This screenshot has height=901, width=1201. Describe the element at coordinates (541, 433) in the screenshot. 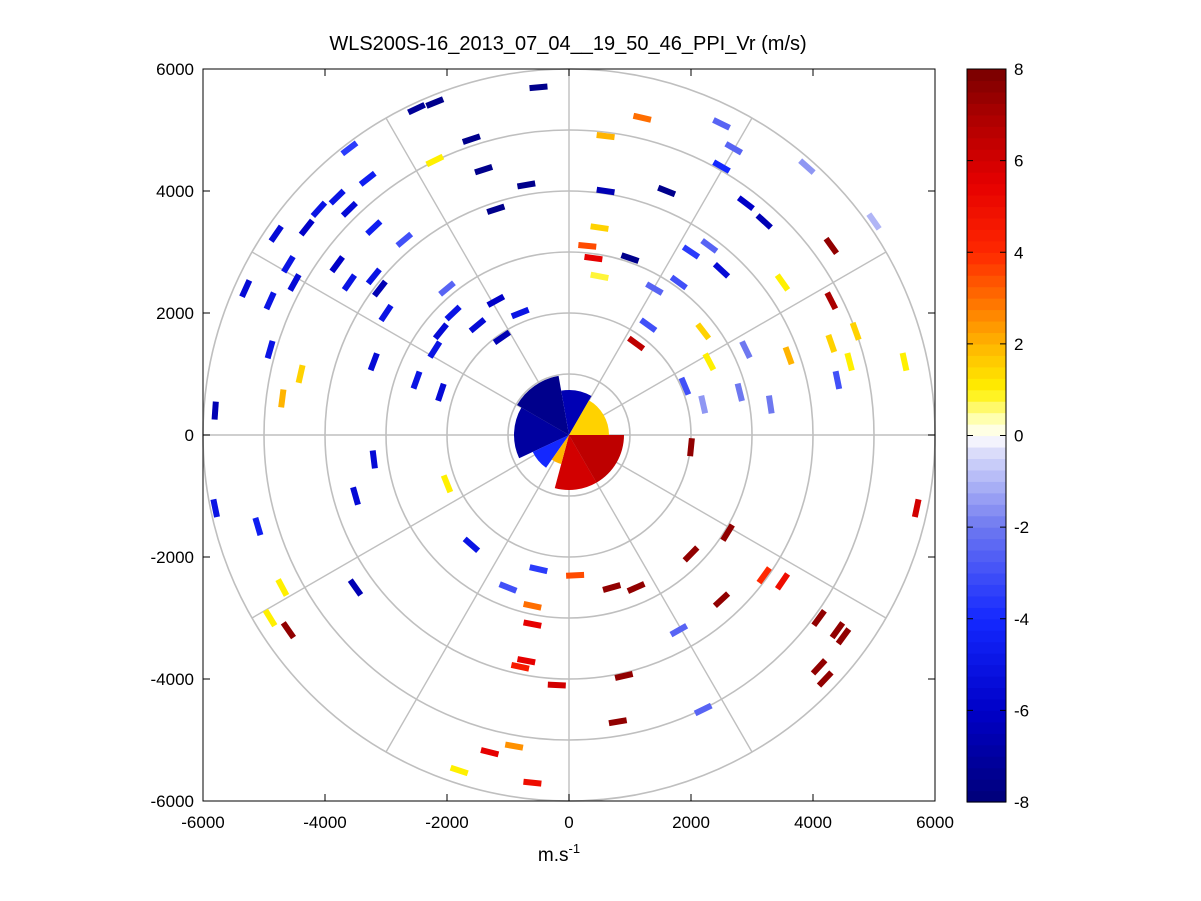

I see `core-sector-w` at that location.